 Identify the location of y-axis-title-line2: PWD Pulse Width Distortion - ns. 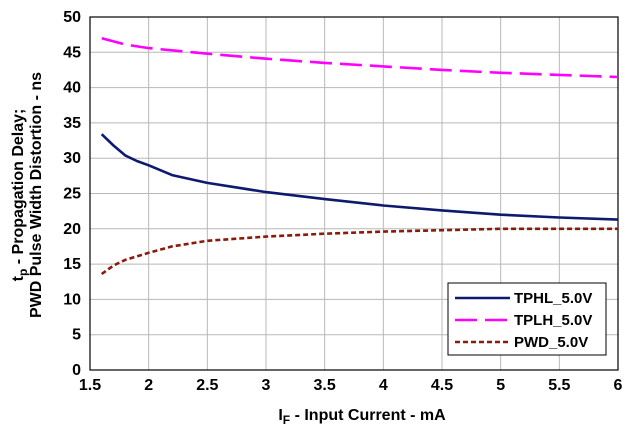
(36, 195).